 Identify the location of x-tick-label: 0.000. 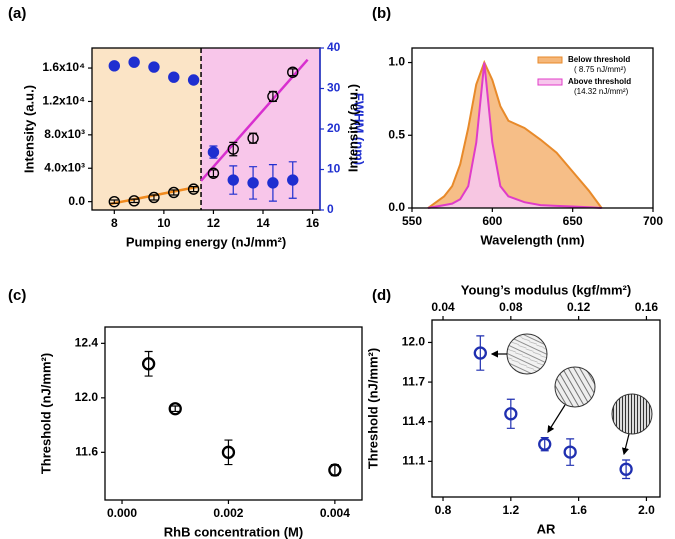
(122, 513).